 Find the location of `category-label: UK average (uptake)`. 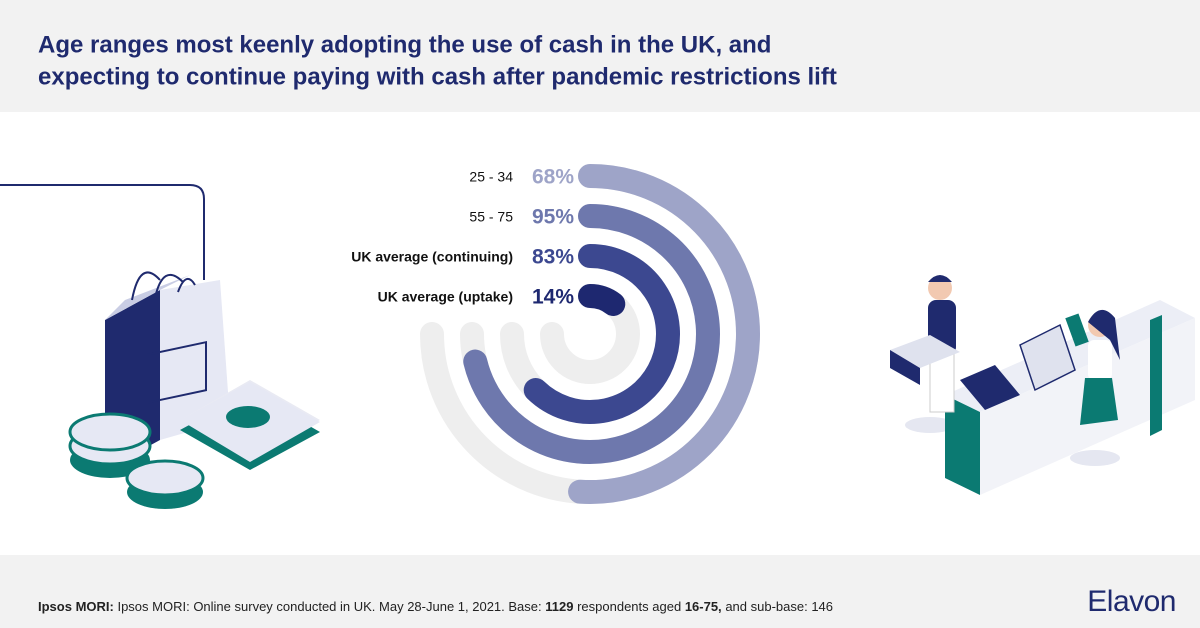

category-label: UK average (uptake) is located at coordinates (445, 297).